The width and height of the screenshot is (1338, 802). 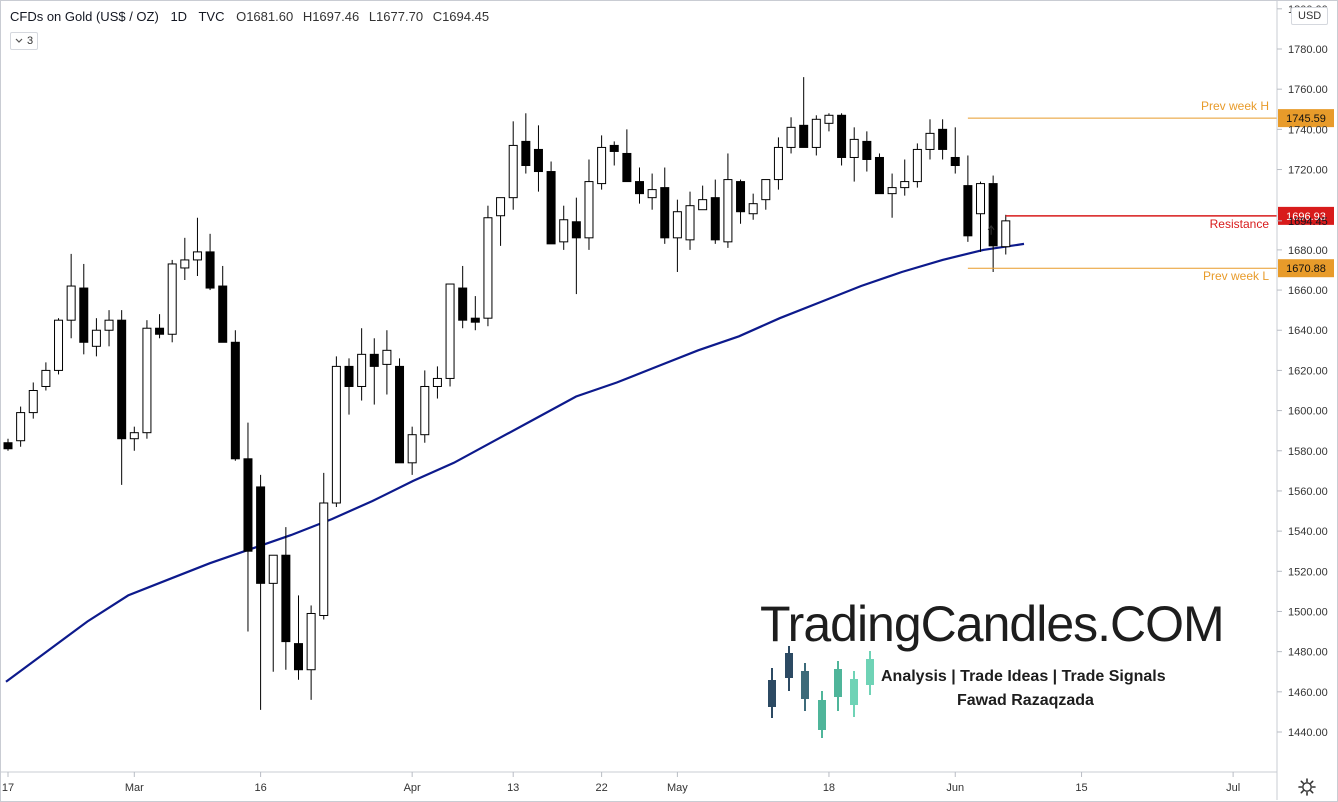 What do you see at coordinates (1308, 532) in the screenshot?
I see `price-tick-label: 1540.00` at bounding box center [1308, 532].